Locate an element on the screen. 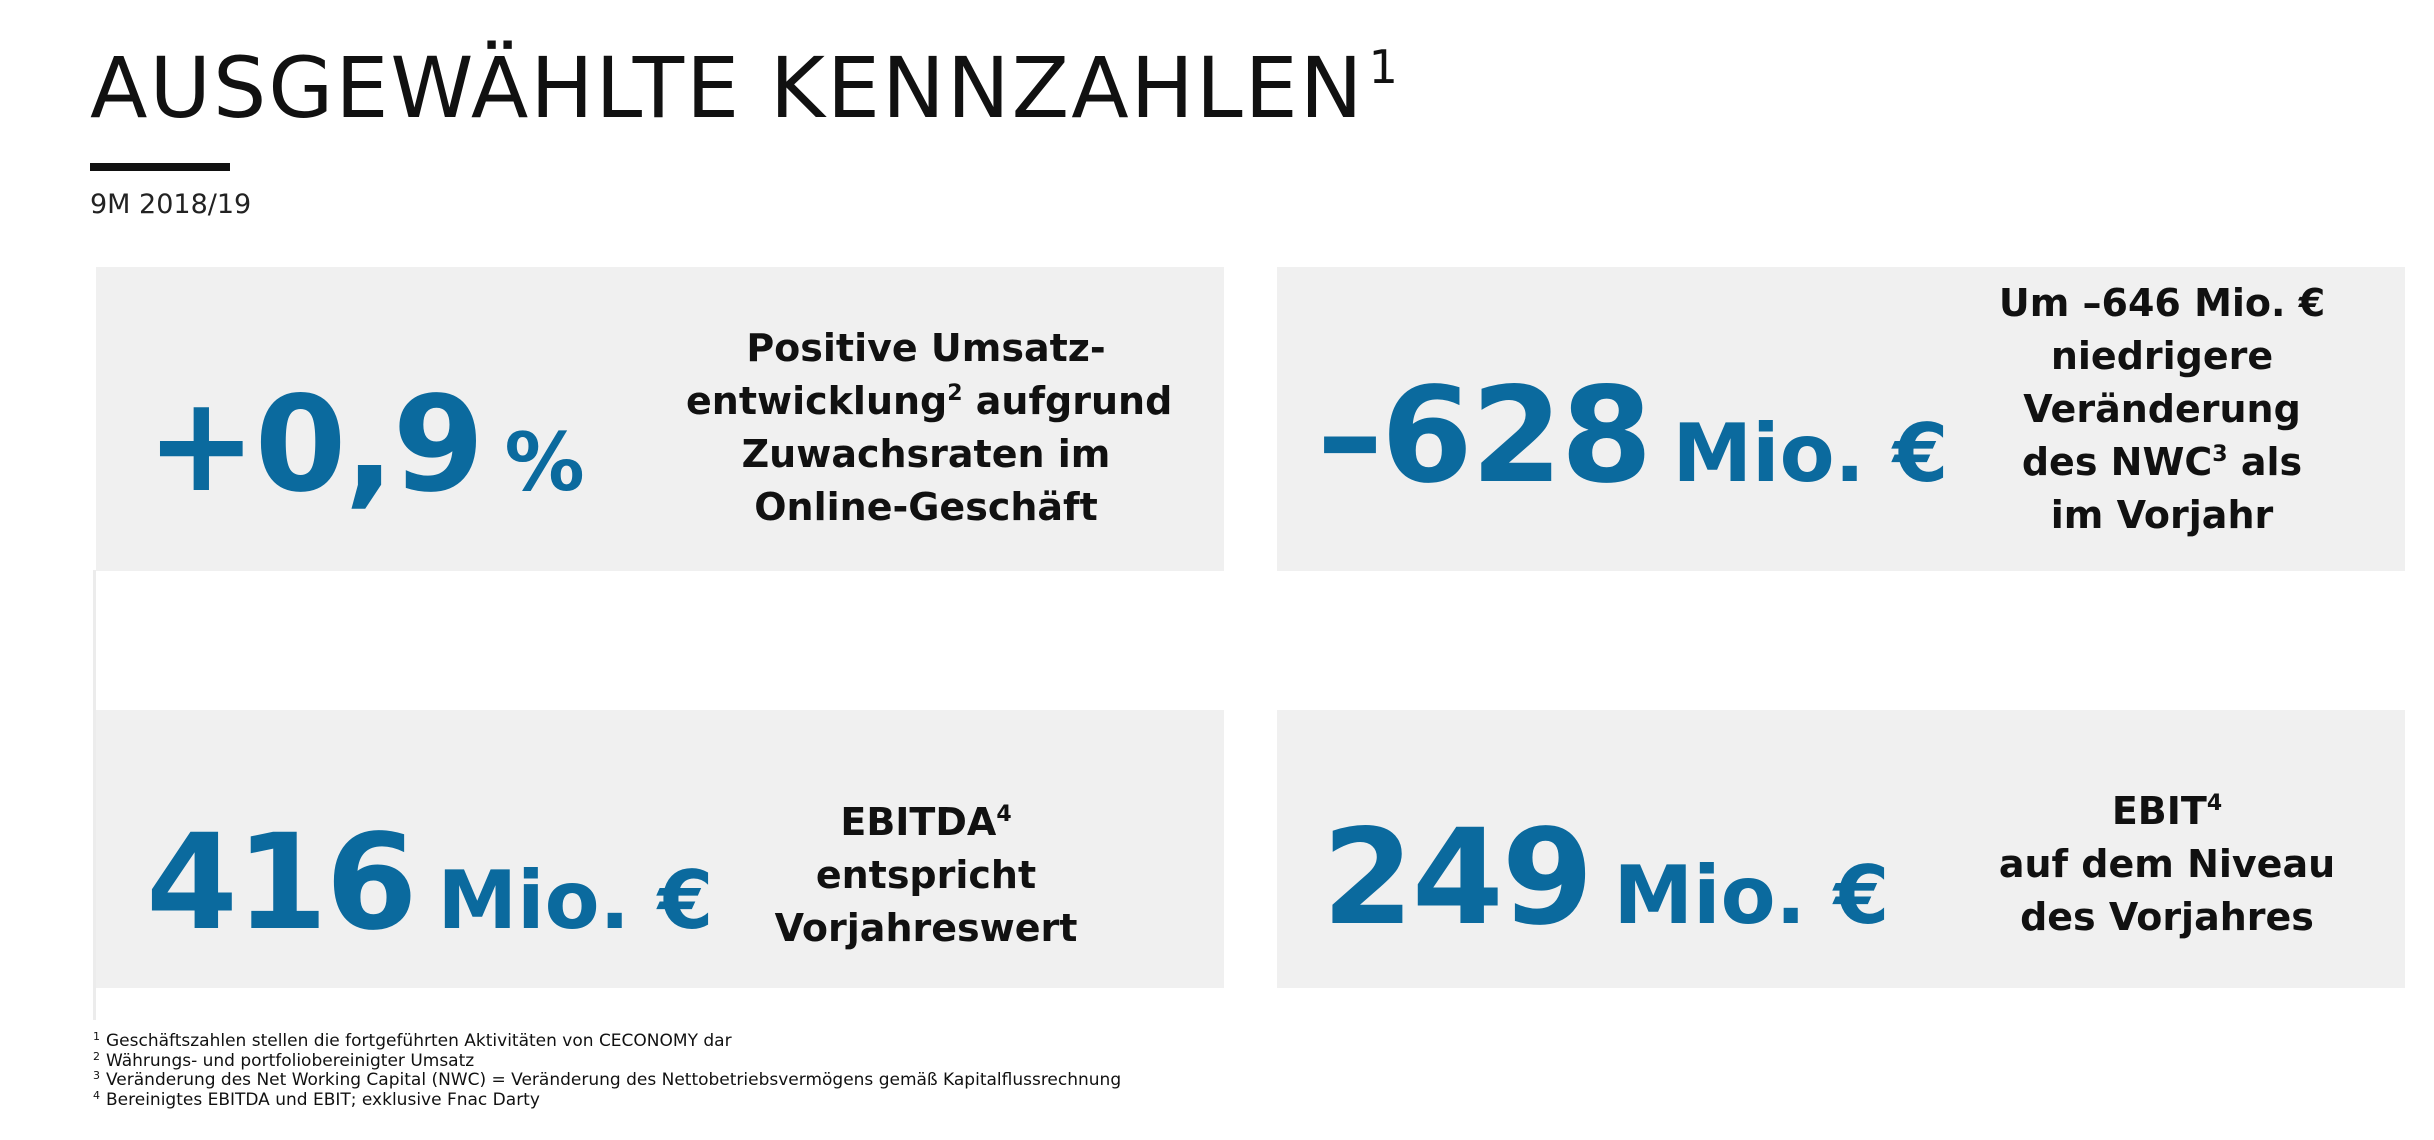 The image size is (2434, 1140). description-text: als is located at coordinates (2265, 462).